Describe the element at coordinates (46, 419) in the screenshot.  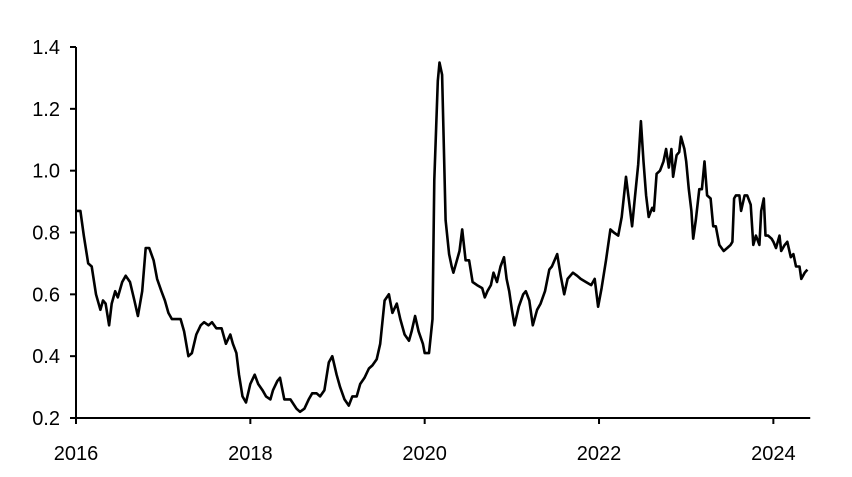
I see `y-tick-label: 0.2` at that location.